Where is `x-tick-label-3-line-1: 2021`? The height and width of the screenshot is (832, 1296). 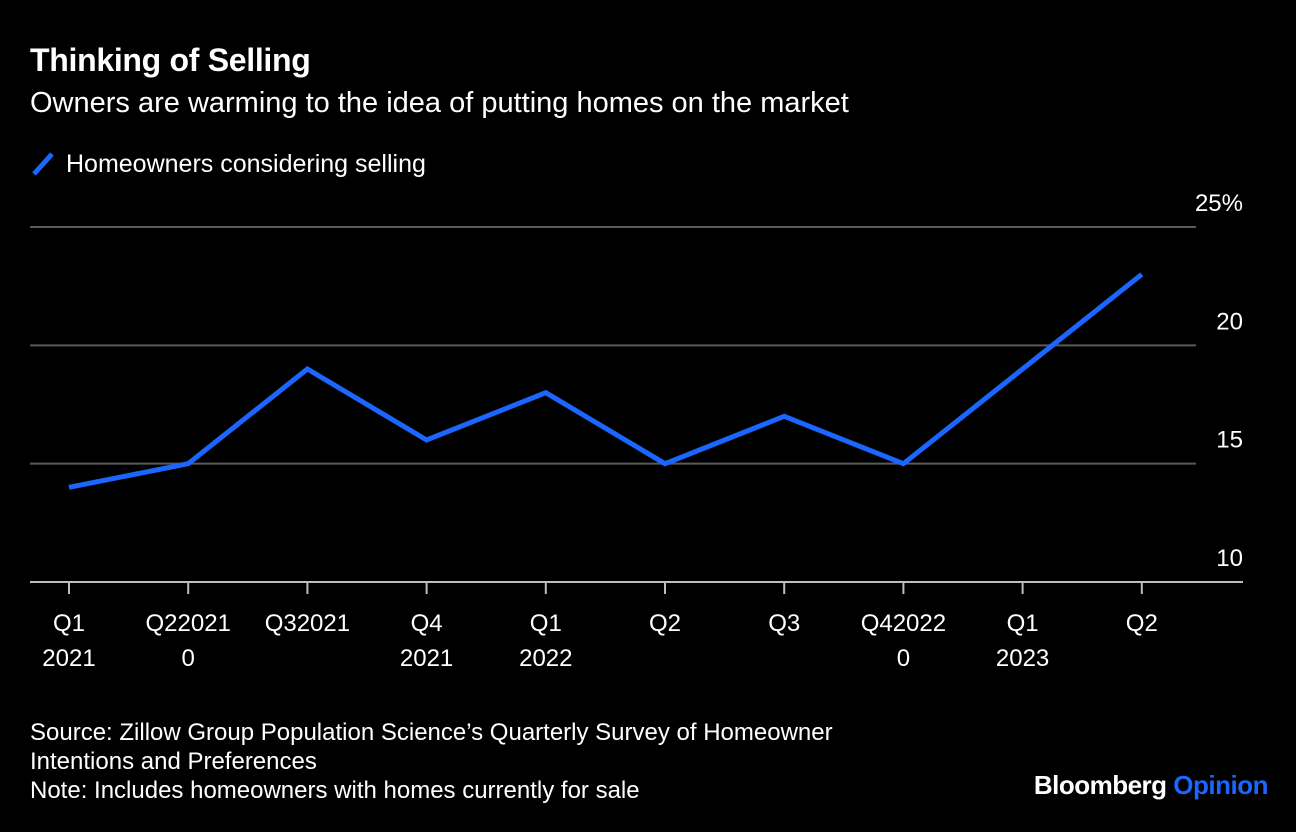 x-tick-label-3-line-1: 2021 is located at coordinates (426, 658).